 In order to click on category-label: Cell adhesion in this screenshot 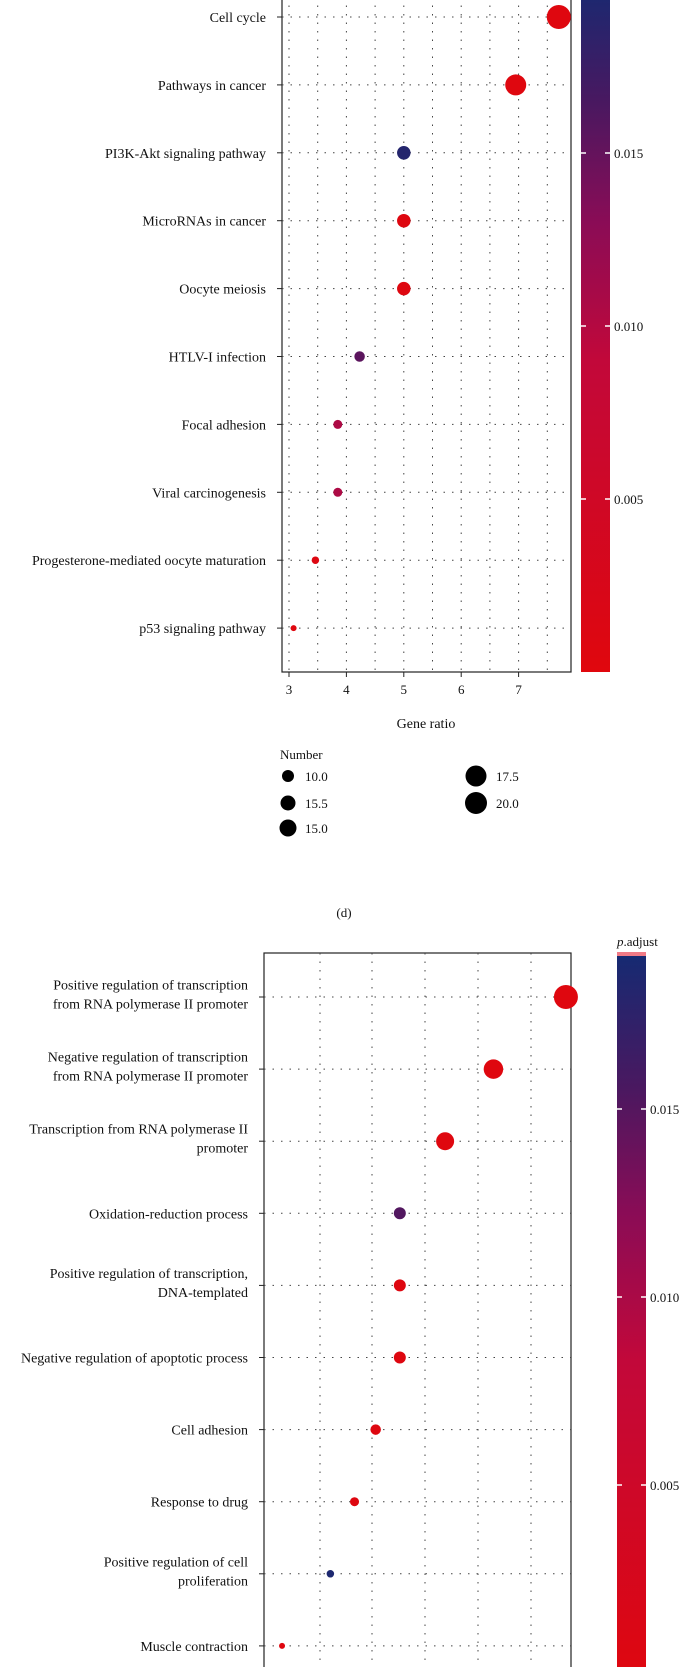, I will do `click(209, 1431)`.